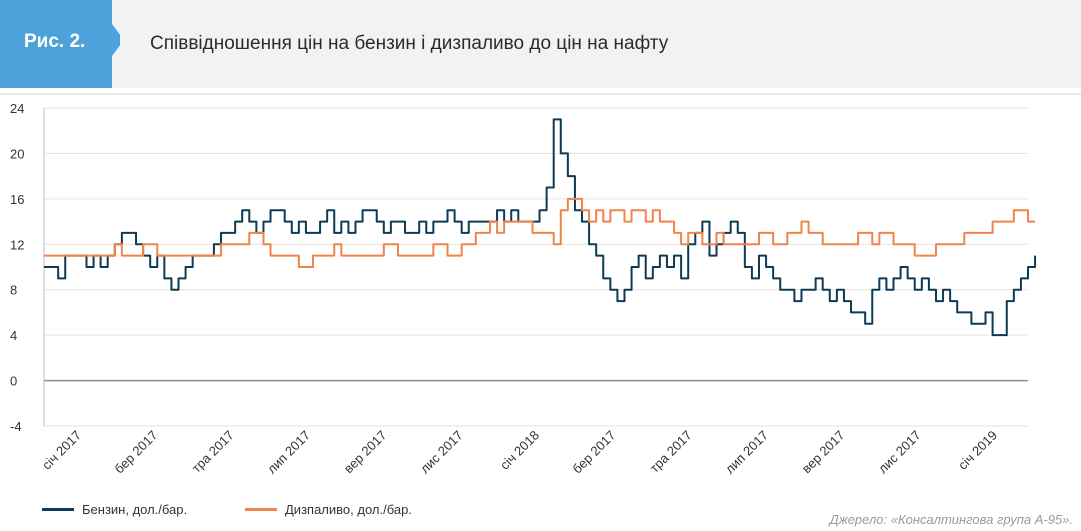 Image resolution: width=1081 pixels, height=531 pixels. Describe the element at coordinates (977, 450) in the screenshot. I see `x-tick-label: січ 2019` at that location.